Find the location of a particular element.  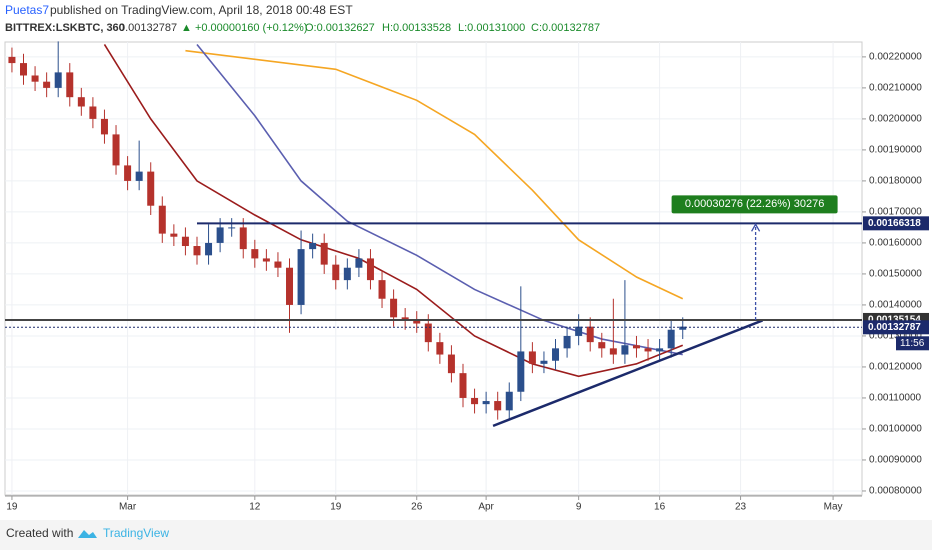

y-tick-label: 0.00120000 is located at coordinates (895, 367).